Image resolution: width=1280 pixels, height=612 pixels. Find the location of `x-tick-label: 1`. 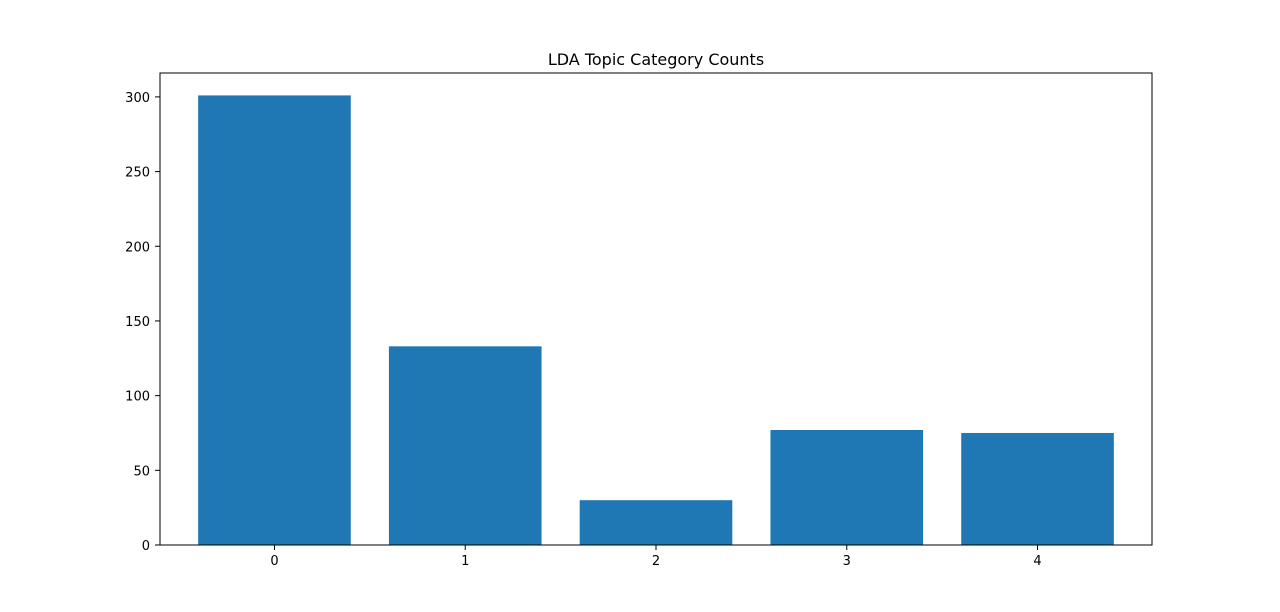

x-tick-label: 1 is located at coordinates (465, 561).